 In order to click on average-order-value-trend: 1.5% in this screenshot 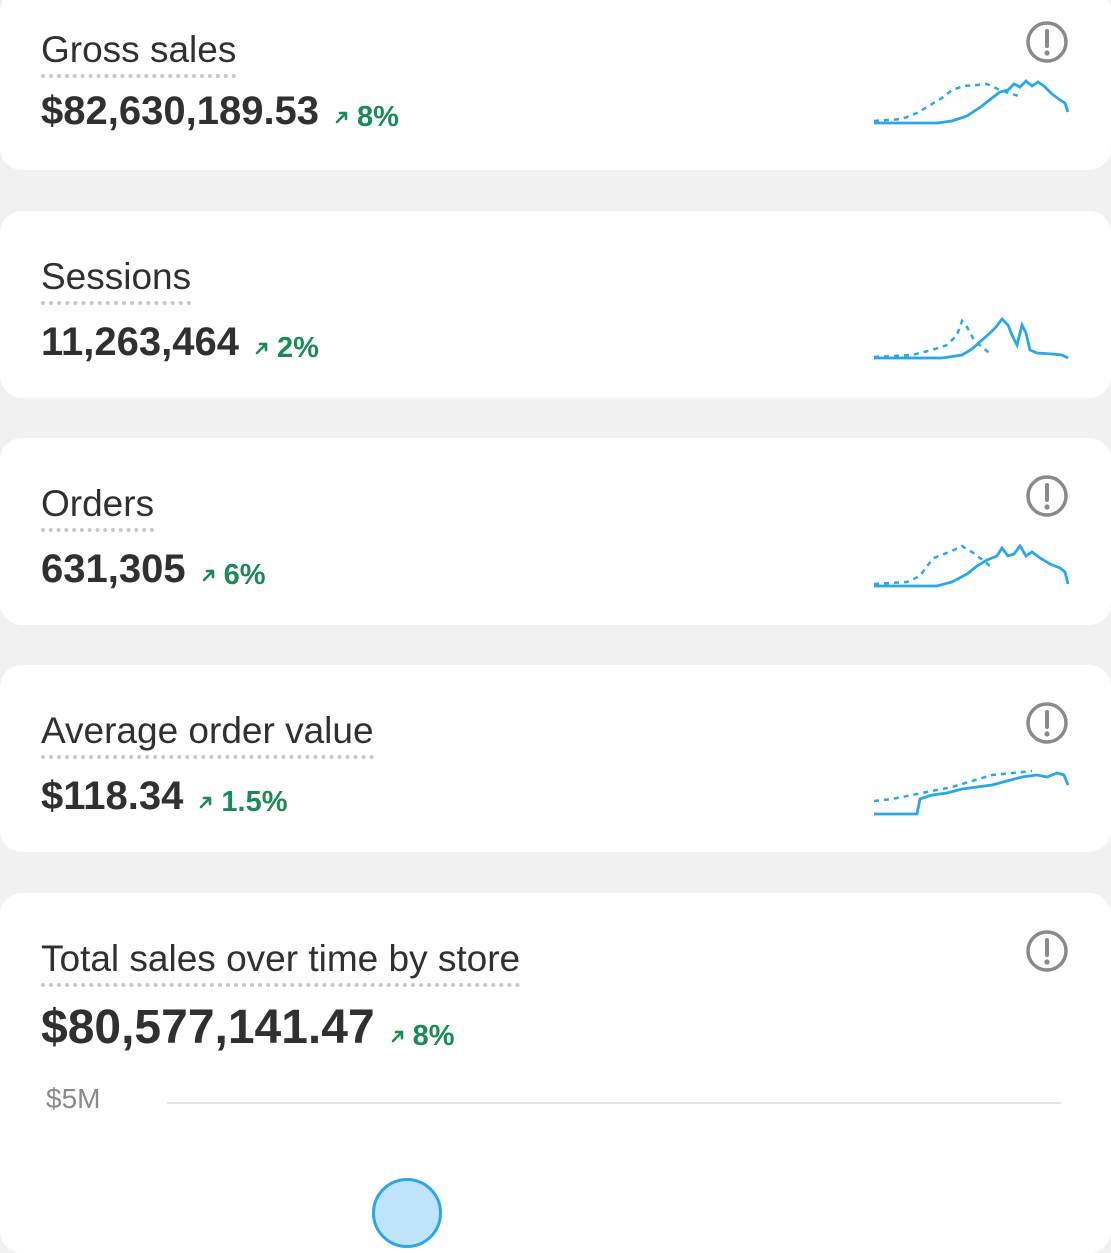, I will do `click(243, 802)`.